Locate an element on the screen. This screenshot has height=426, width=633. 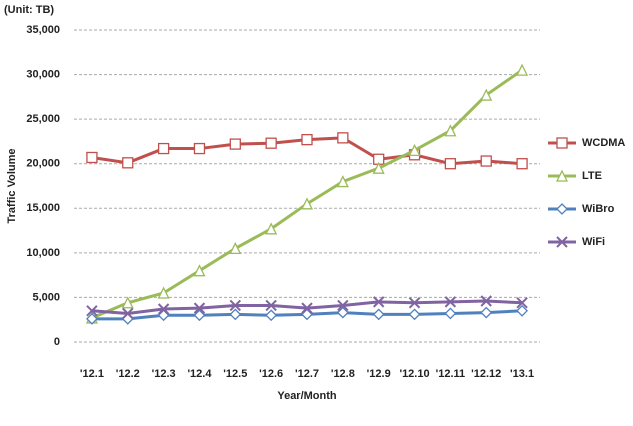
legend-label: WCDMA is located at coordinates (603, 143).